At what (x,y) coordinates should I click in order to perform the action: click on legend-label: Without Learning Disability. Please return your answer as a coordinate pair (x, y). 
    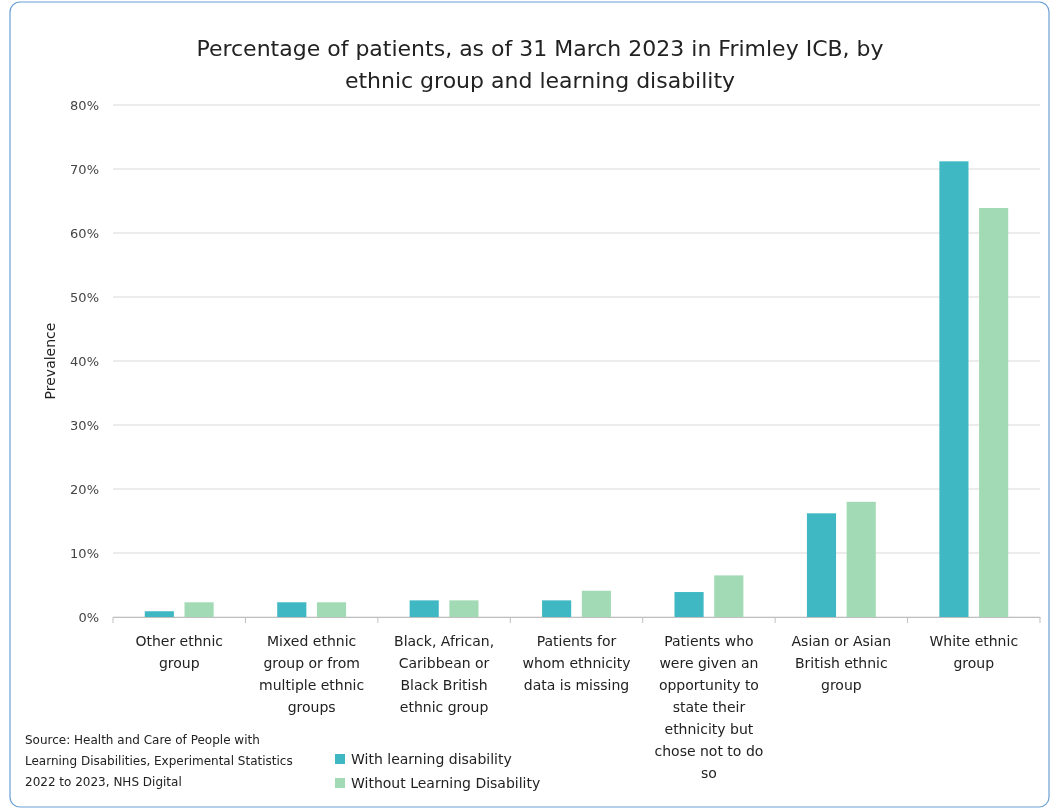
    Looking at the image, I should click on (446, 783).